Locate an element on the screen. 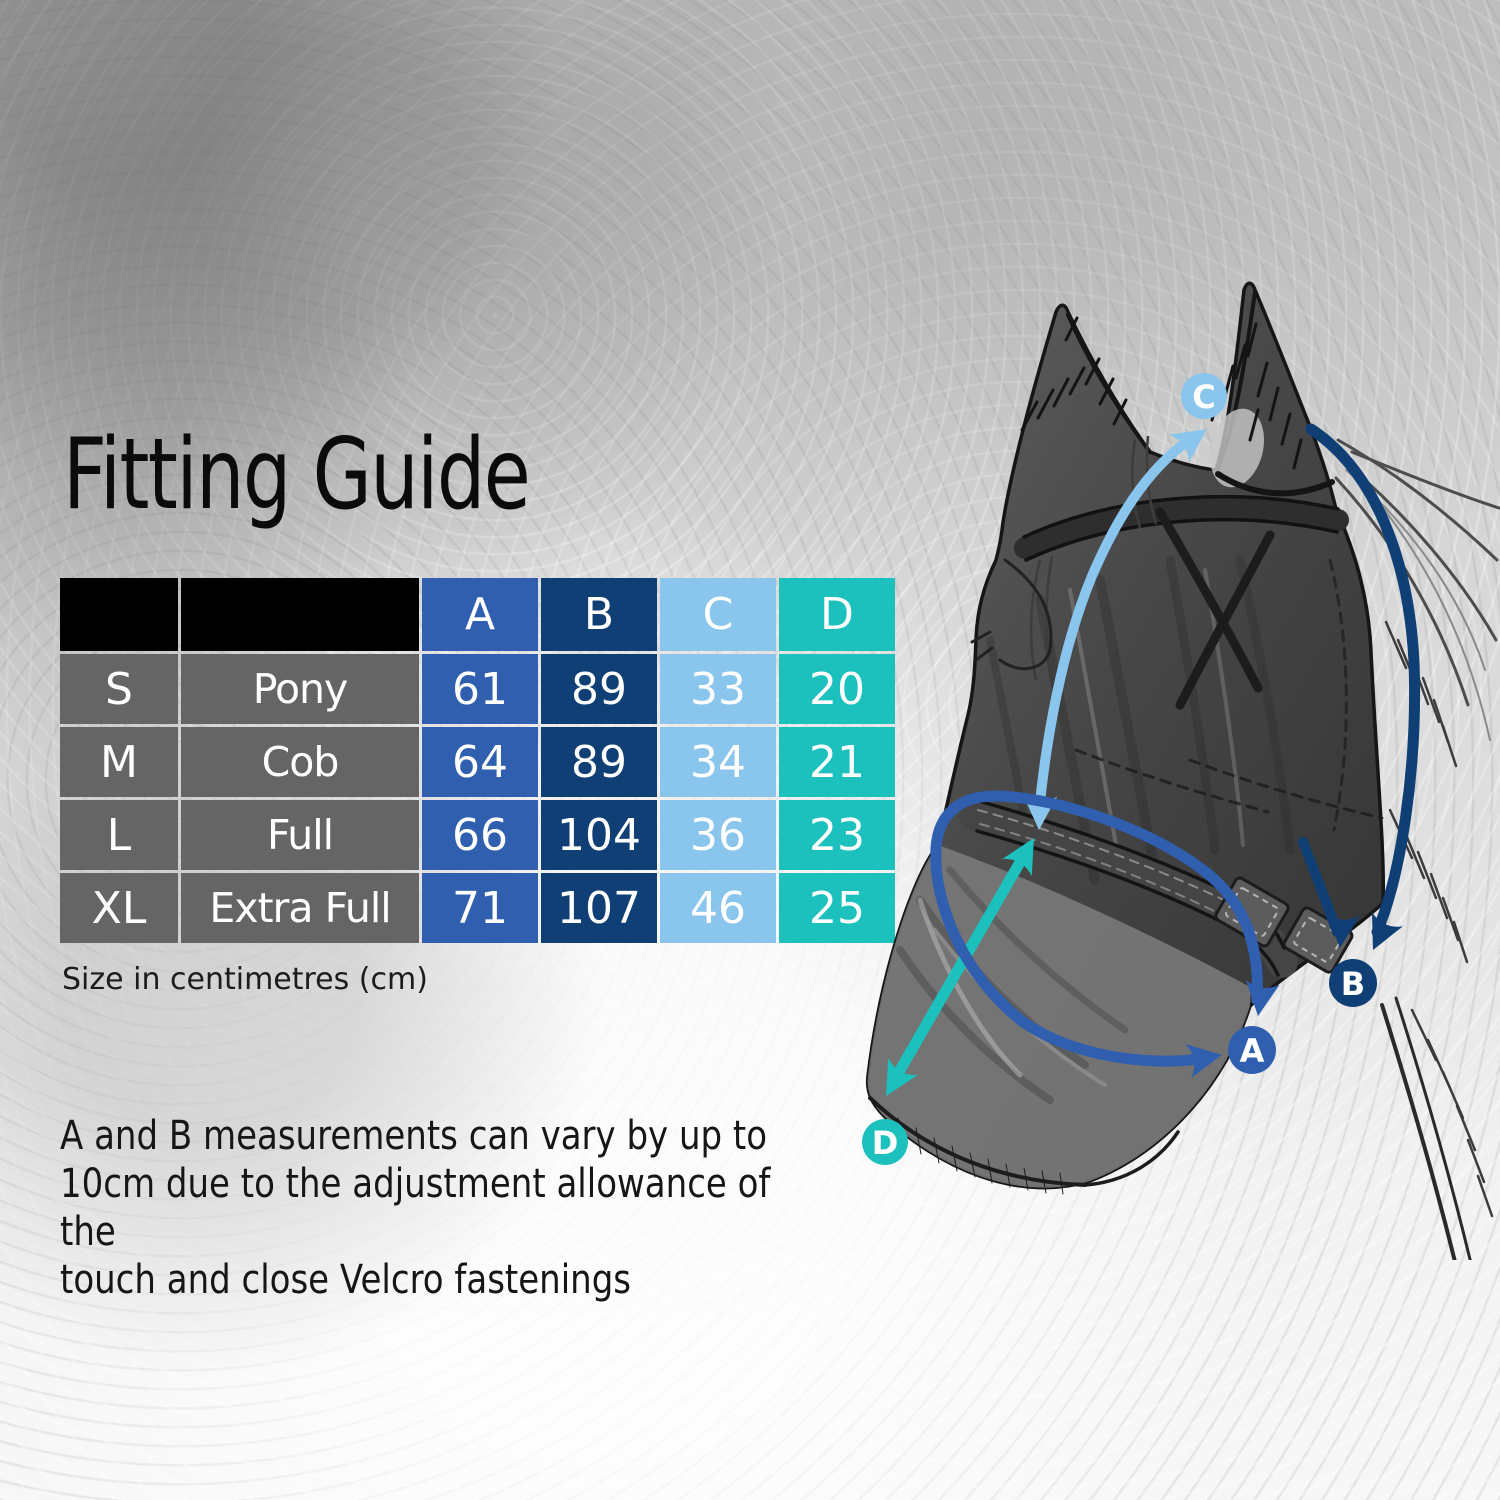  svg-text: D is located at coordinates (885, 1143).